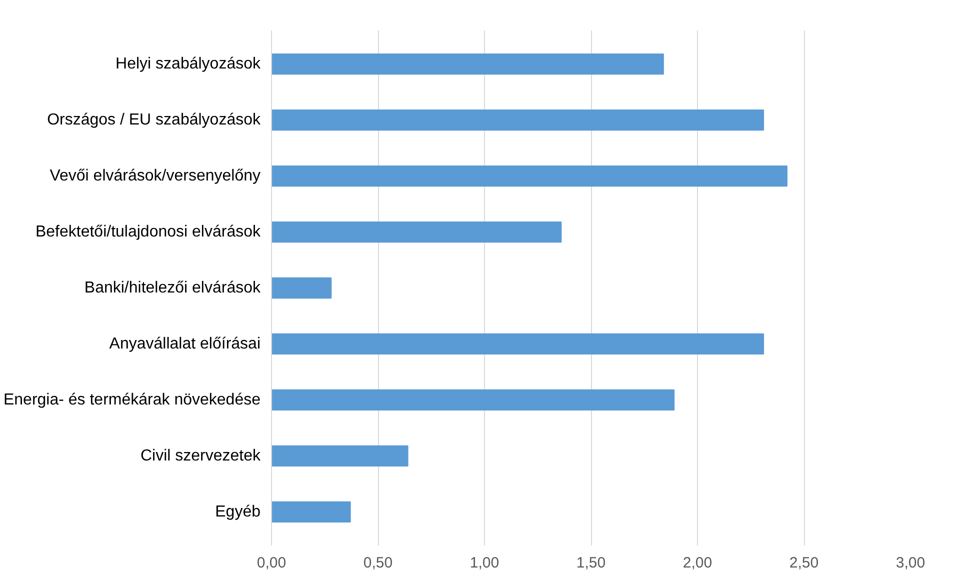 The width and height of the screenshot is (956, 582). What do you see at coordinates (271, 563) in the screenshot?
I see `x-tick-label: 0,00` at bounding box center [271, 563].